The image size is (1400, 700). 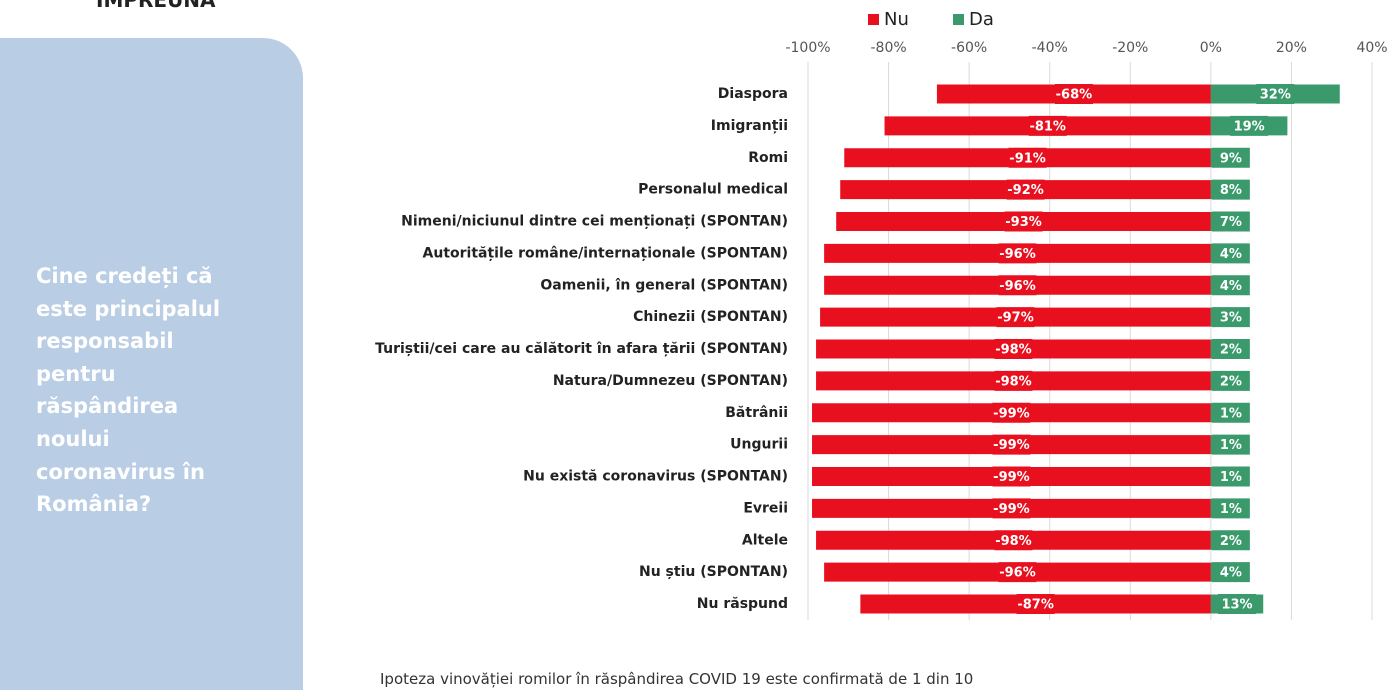 I want to click on x-tick-label: 20%, so click(x=1291, y=48).